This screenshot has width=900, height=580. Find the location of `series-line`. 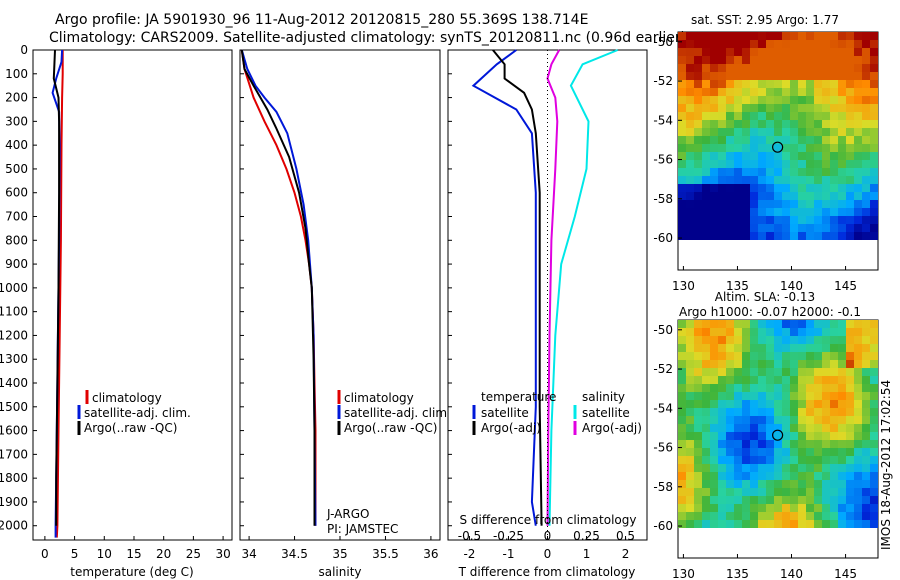

series-line is located at coordinates (56, 287).